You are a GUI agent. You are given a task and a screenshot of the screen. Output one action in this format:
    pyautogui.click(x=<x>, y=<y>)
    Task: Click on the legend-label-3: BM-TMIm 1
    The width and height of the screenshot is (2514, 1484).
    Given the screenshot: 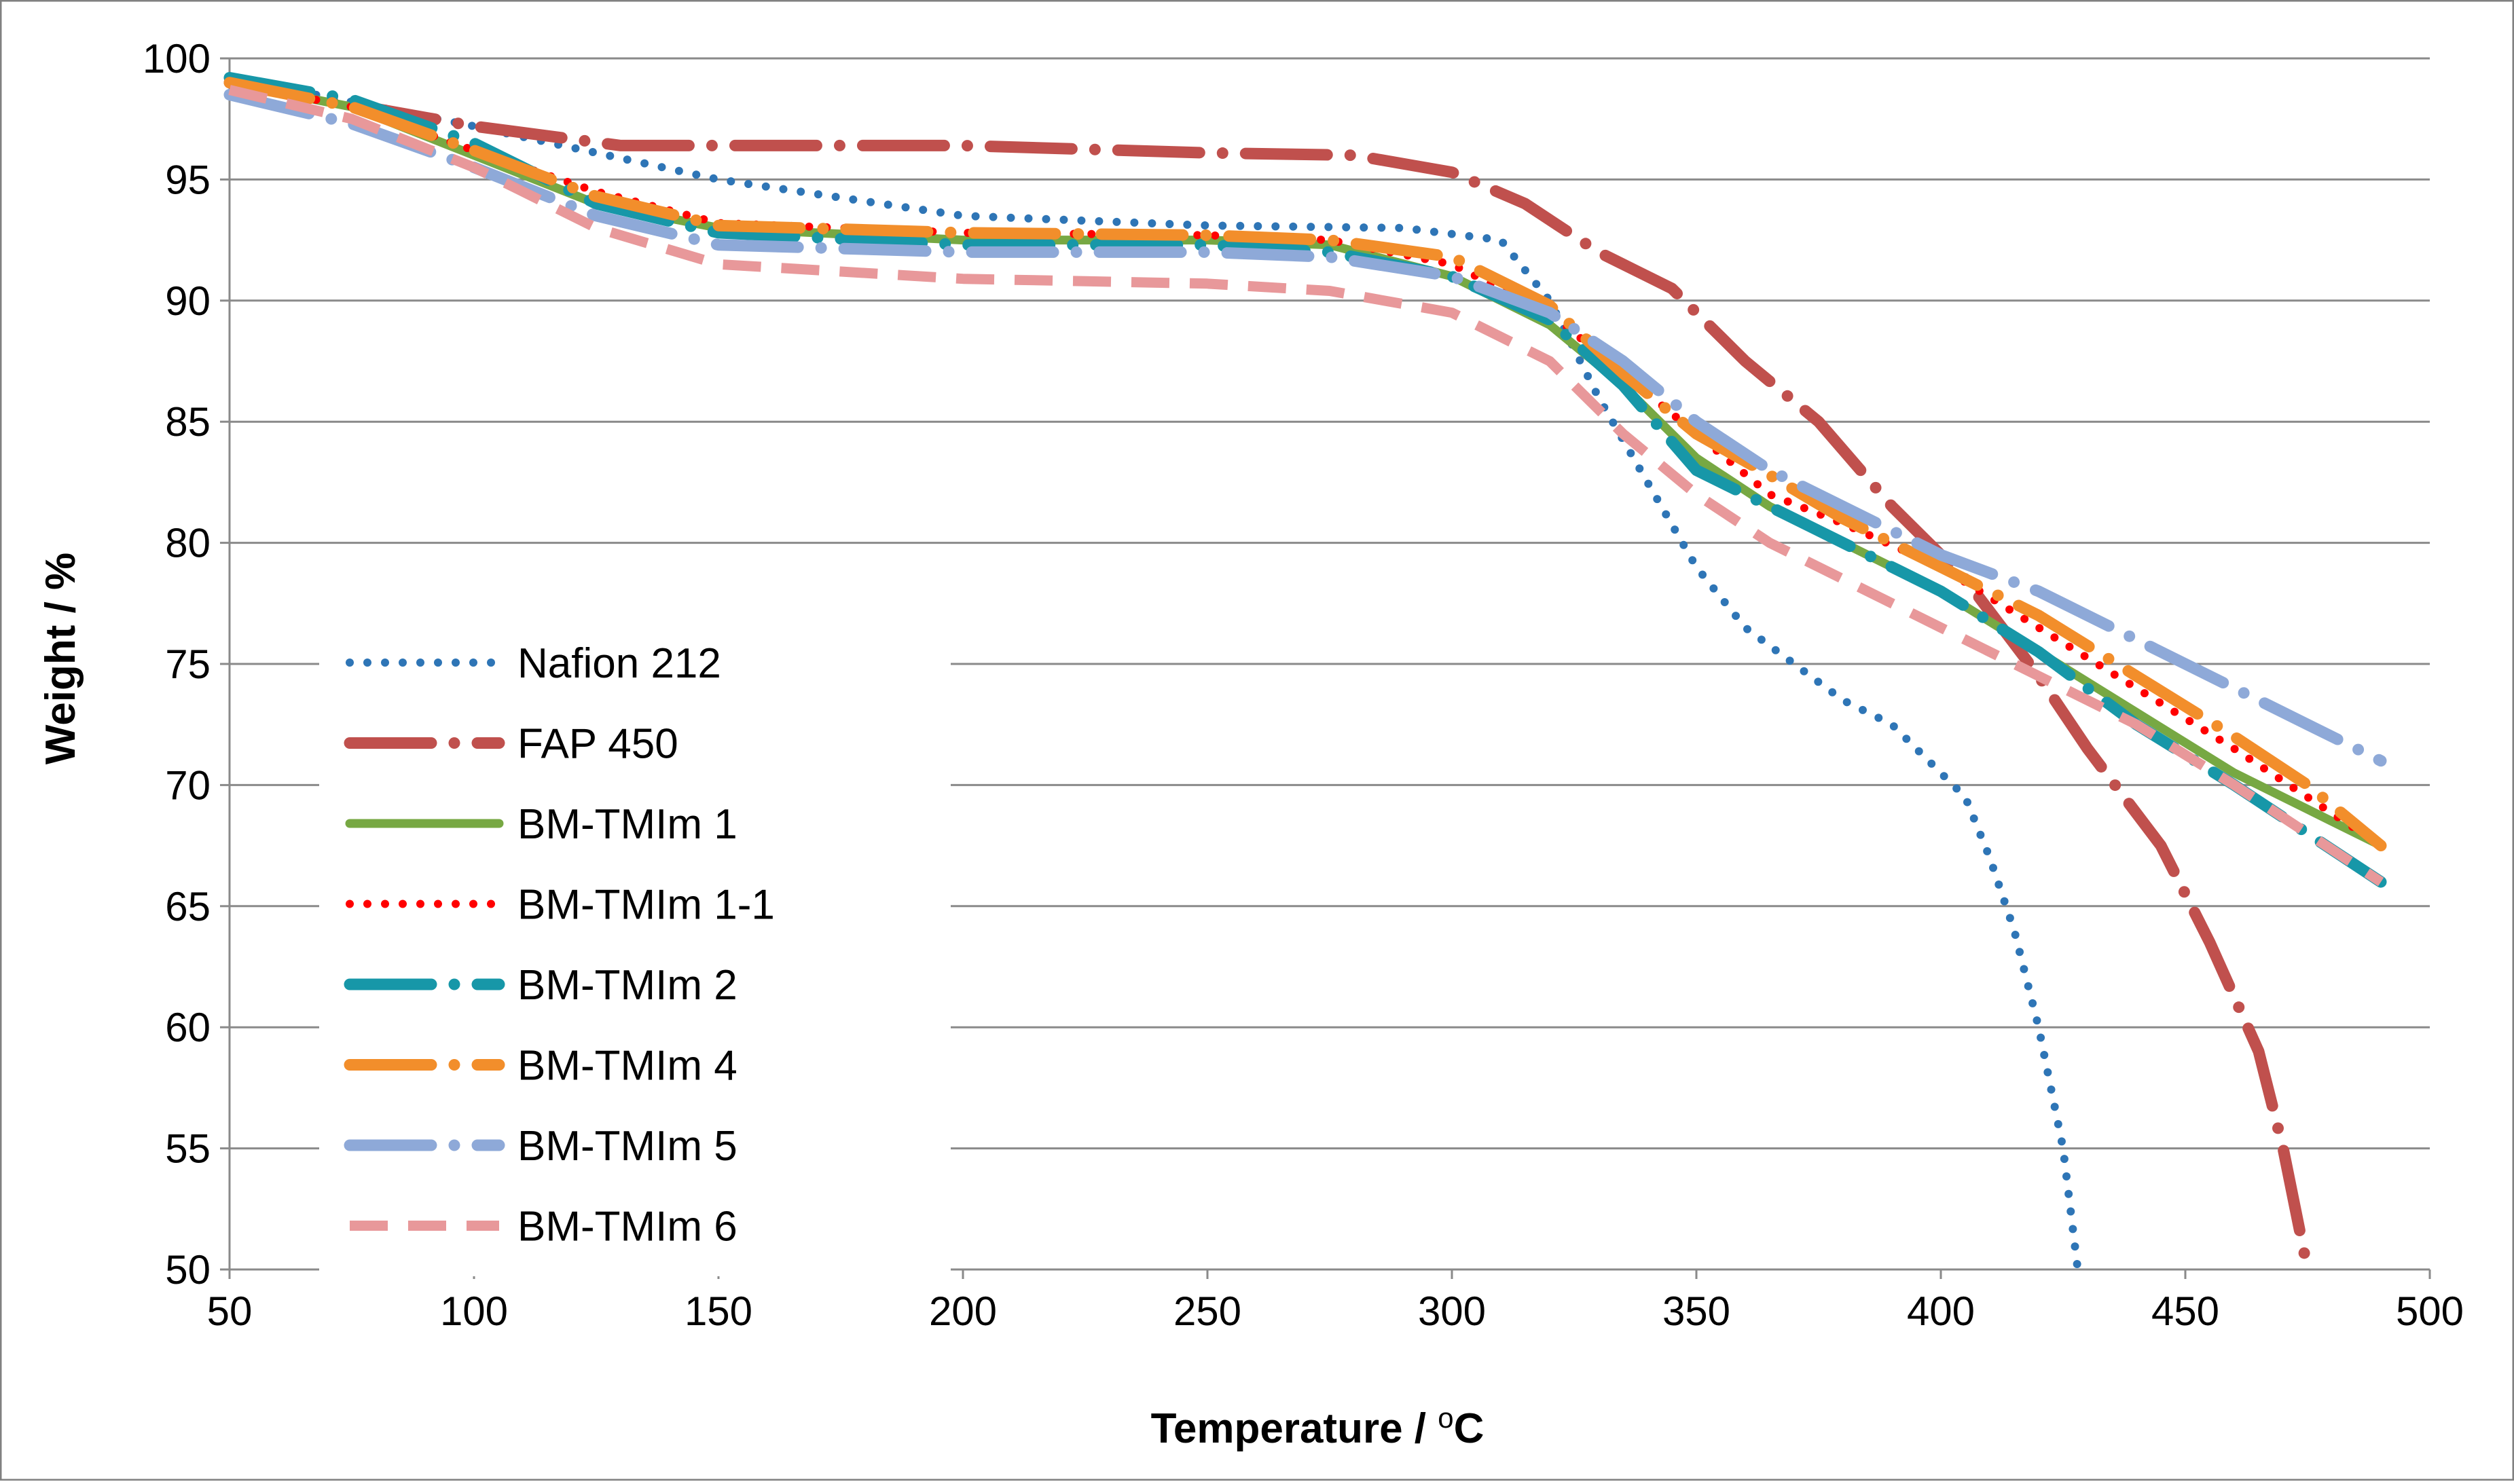 What is the action you would take?
    pyautogui.click(x=627, y=824)
    